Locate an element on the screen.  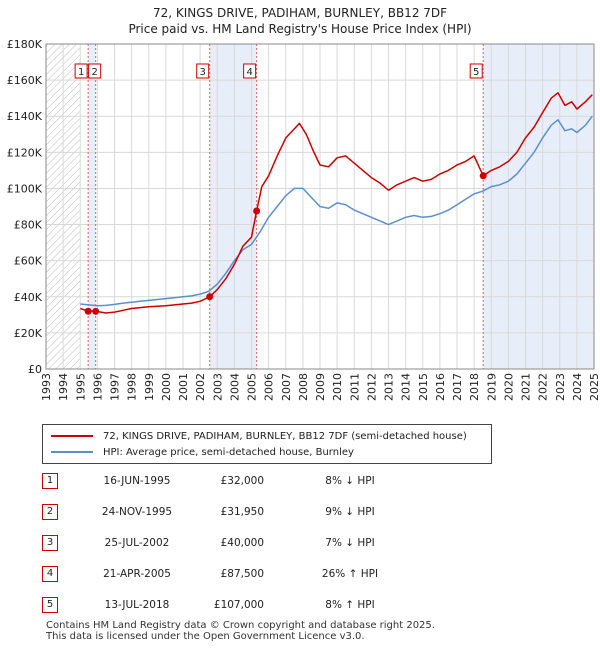
x-tick-label: 2024 is located at coordinates (577, 387).